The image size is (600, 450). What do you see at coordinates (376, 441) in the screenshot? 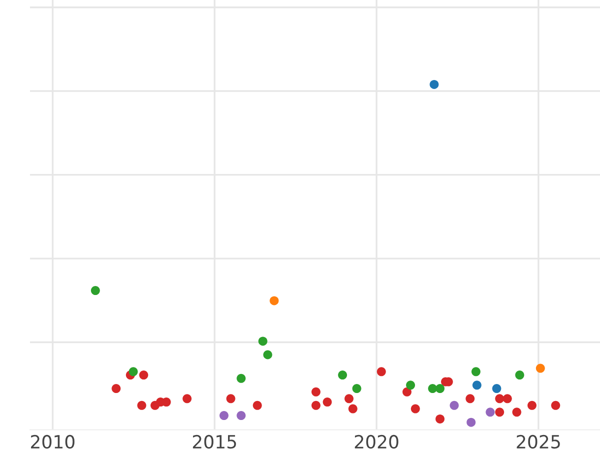
I see `x-tick-label: 2020` at bounding box center [376, 441].